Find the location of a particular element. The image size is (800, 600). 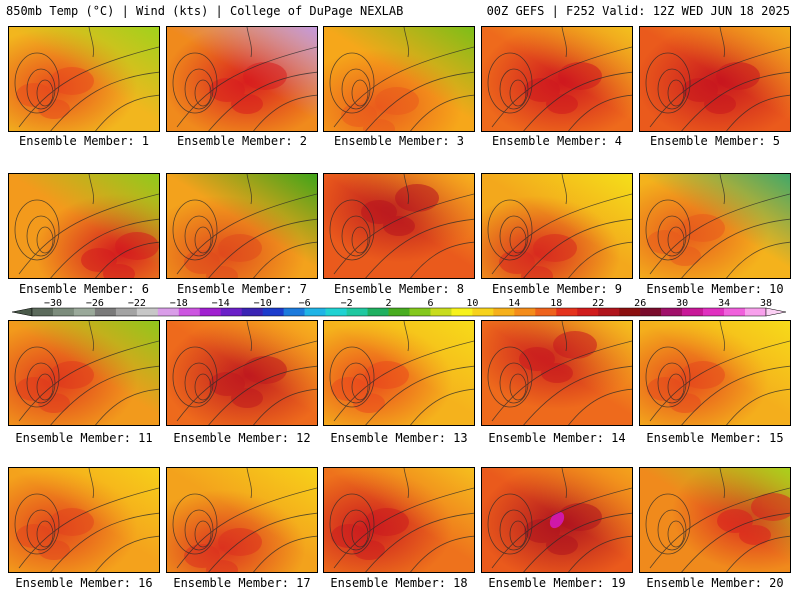

colorbar-tick-label: −2 is located at coordinates (347, 303).